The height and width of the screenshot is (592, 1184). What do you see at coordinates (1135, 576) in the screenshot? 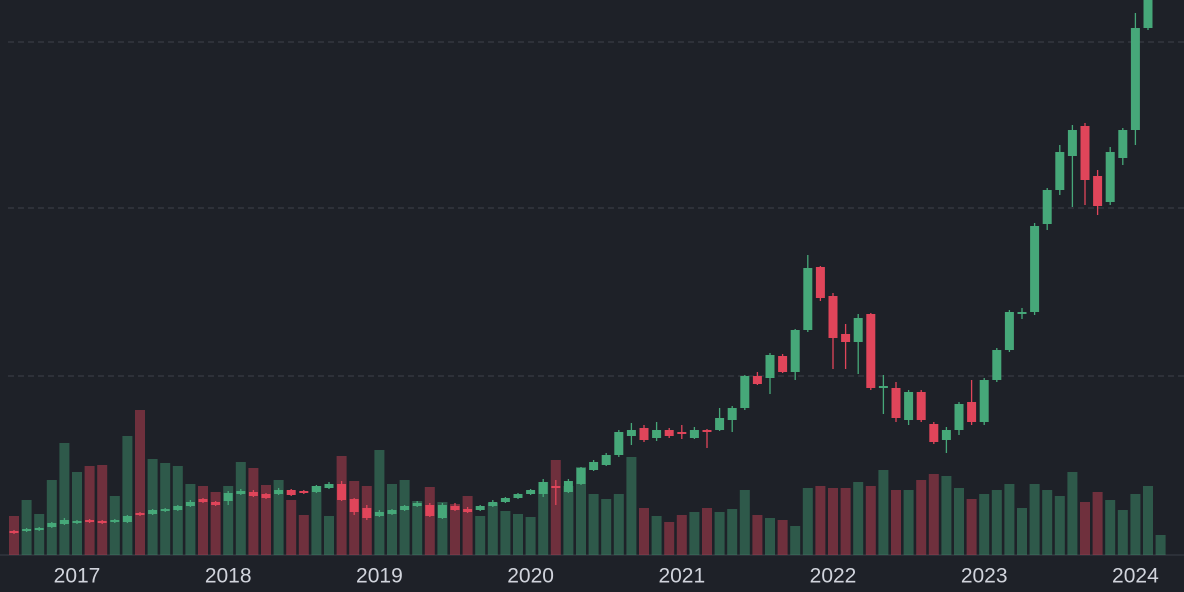
I see `x-tick-label: 2024` at bounding box center [1135, 576].